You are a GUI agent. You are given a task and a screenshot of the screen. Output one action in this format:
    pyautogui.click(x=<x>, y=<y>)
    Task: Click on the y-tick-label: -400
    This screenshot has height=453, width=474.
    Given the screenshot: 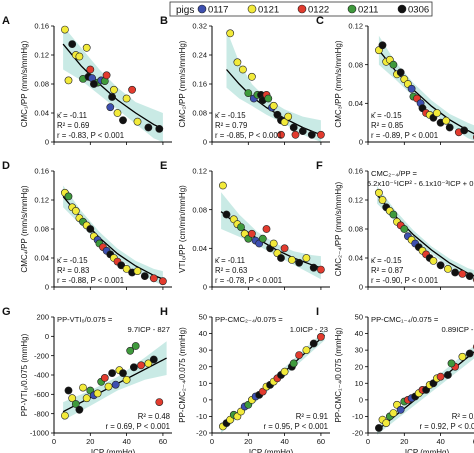 What is the action you would take?
    pyautogui.click(x=41, y=375)
    